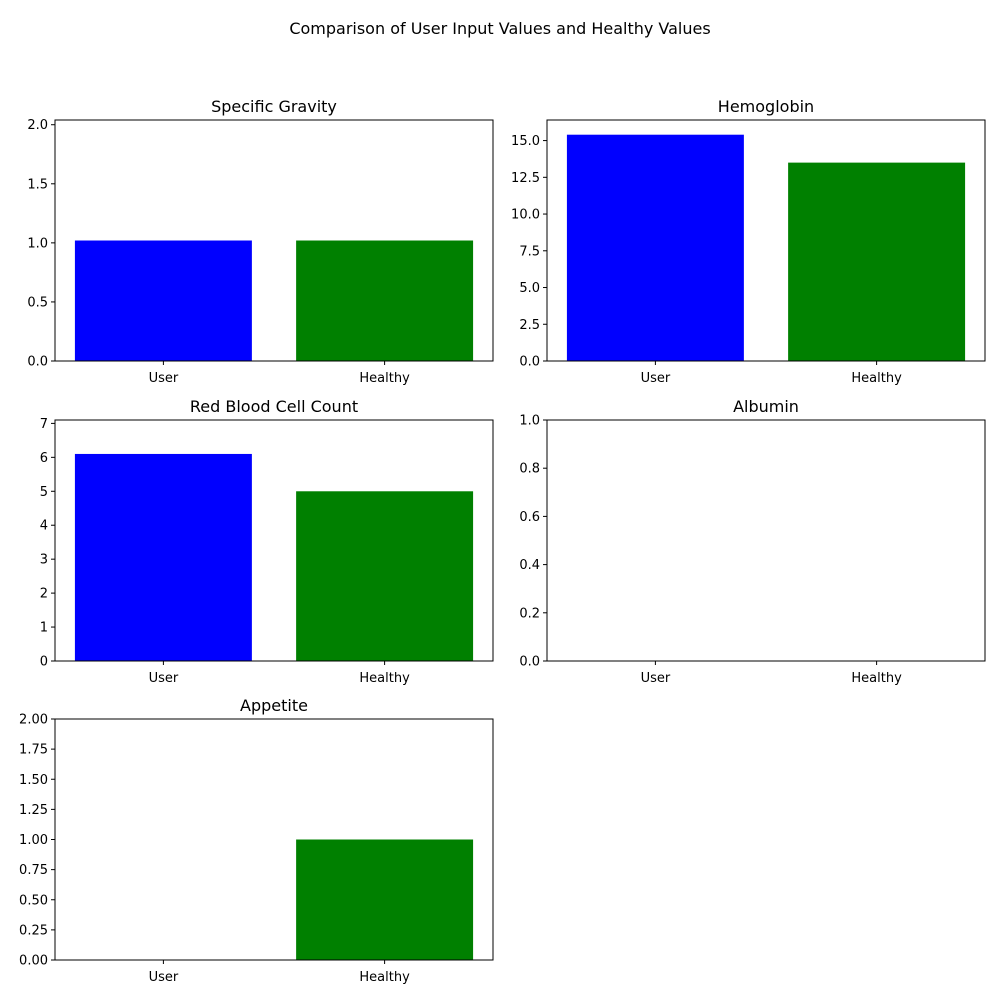 The width and height of the screenshot is (1000, 1000). I want to click on hemoglobin-xtick-label-user: User, so click(656, 378).